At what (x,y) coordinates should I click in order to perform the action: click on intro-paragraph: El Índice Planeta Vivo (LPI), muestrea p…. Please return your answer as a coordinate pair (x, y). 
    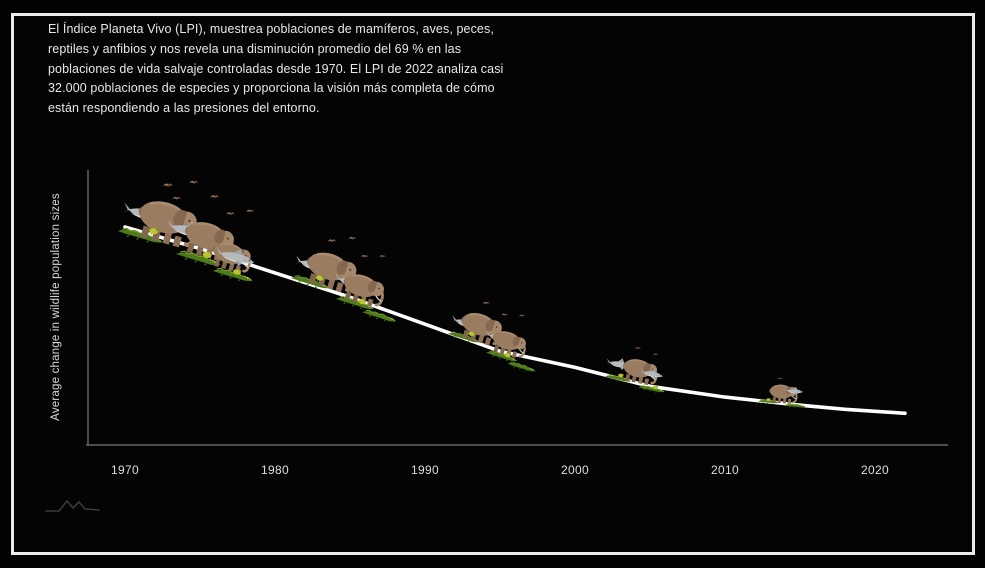
    Looking at the image, I should click on (276, 68).